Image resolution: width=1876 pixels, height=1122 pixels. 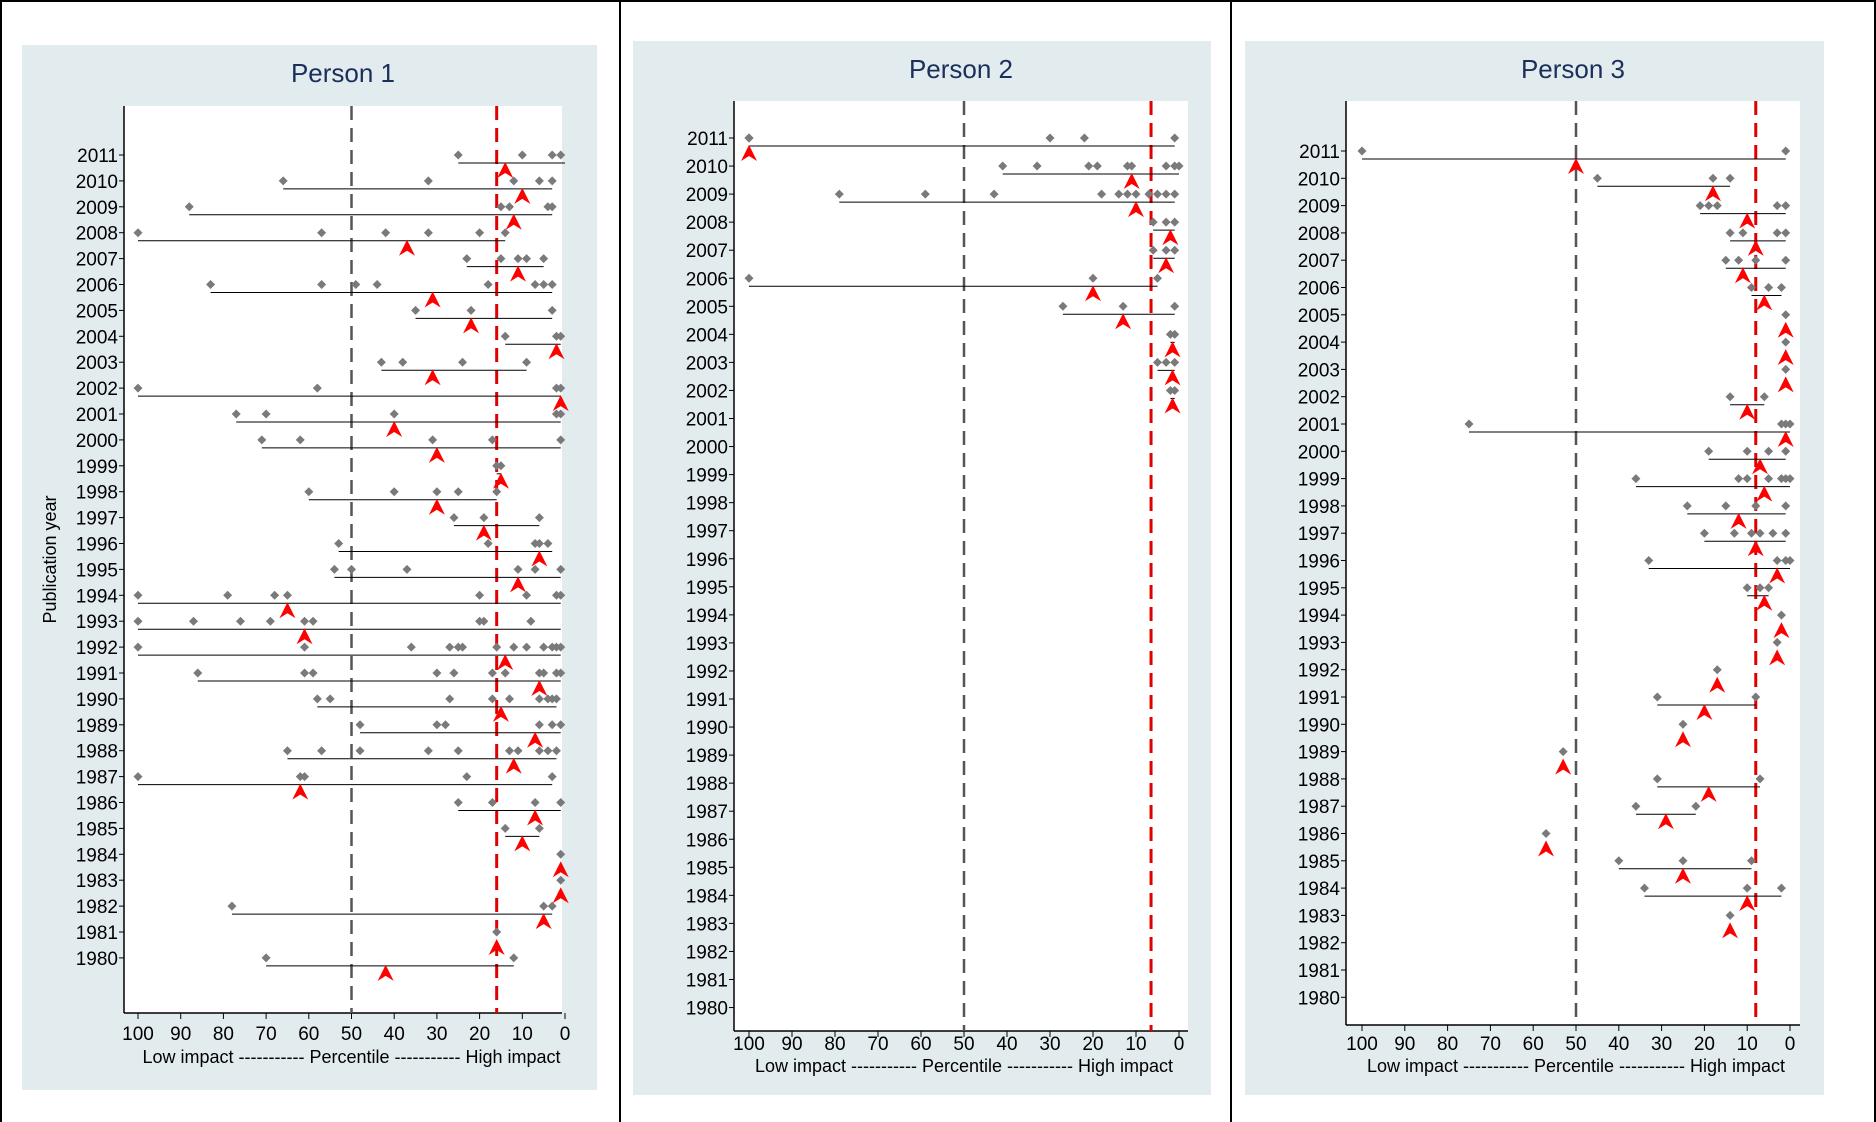 I want to click on marker-2002, so click(x=1172, y=405).